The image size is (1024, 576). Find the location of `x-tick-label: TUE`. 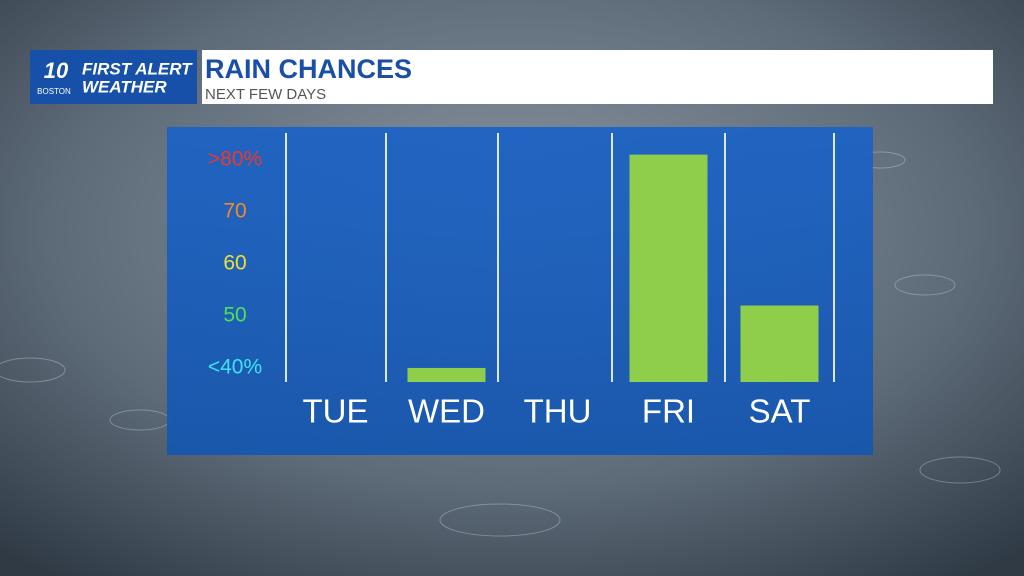

x-tick-label: TUE is located at coordinates (336, 411).